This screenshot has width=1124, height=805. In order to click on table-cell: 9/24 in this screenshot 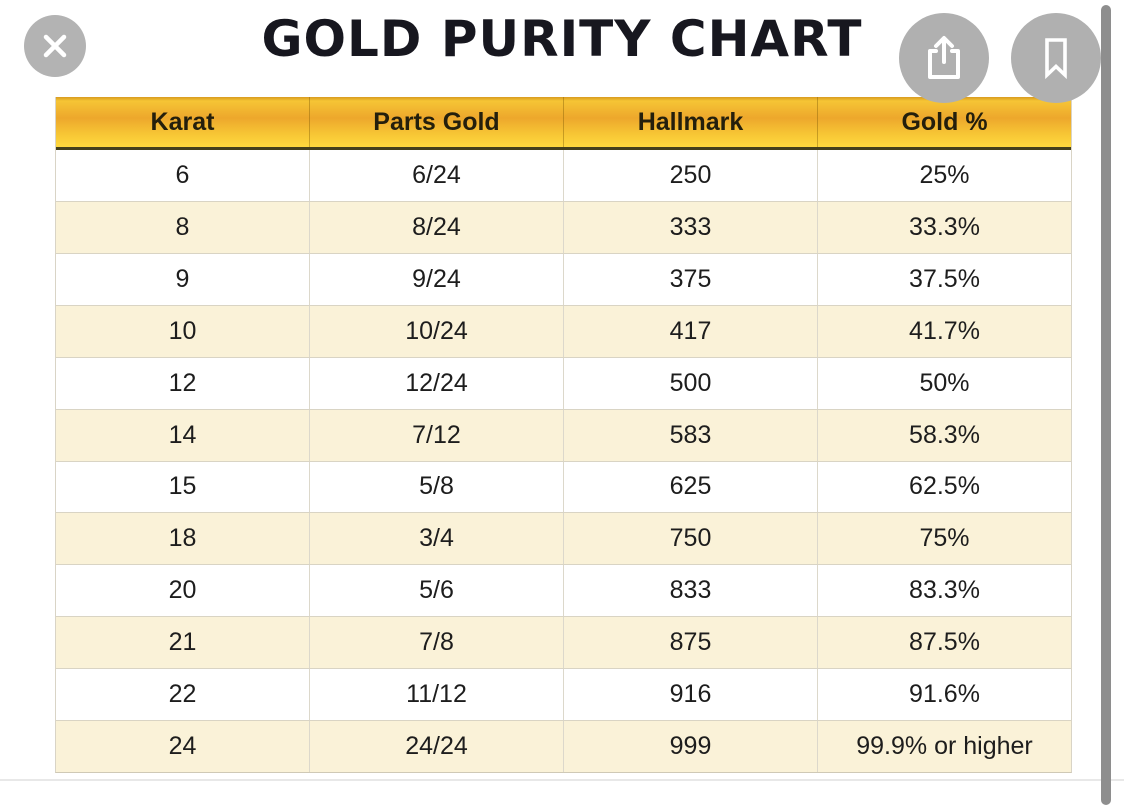, I will do `click(437, 279)`.